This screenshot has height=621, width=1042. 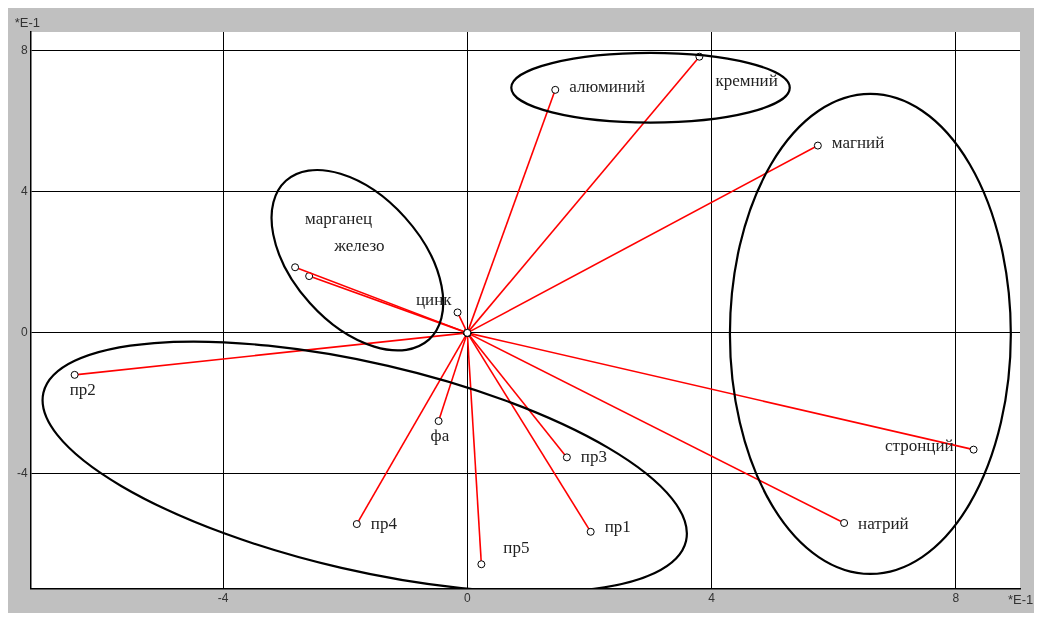 What do you see at coordinates (82, 390) in the screenshot?
I see `series-label: пр2` at bounding box center [82, 390].